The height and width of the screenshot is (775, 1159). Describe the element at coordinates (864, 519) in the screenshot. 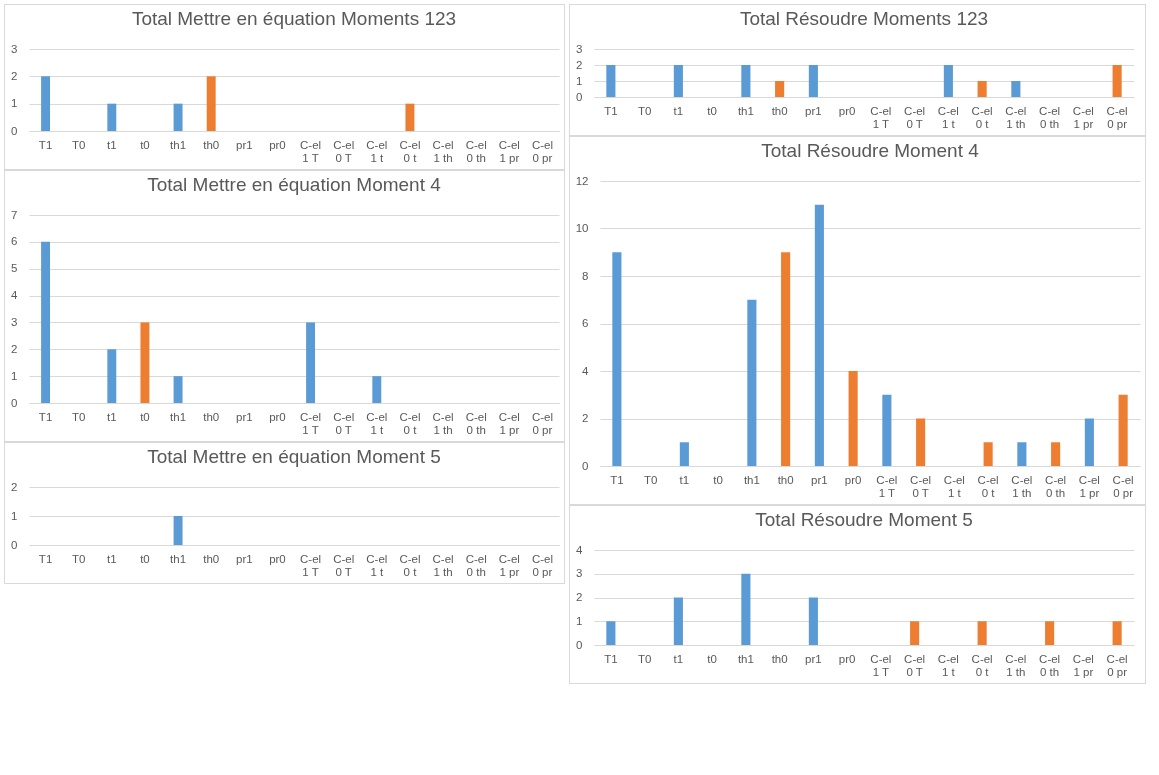

I see `chart-title: Total Résoudre Moment 5` at that location.